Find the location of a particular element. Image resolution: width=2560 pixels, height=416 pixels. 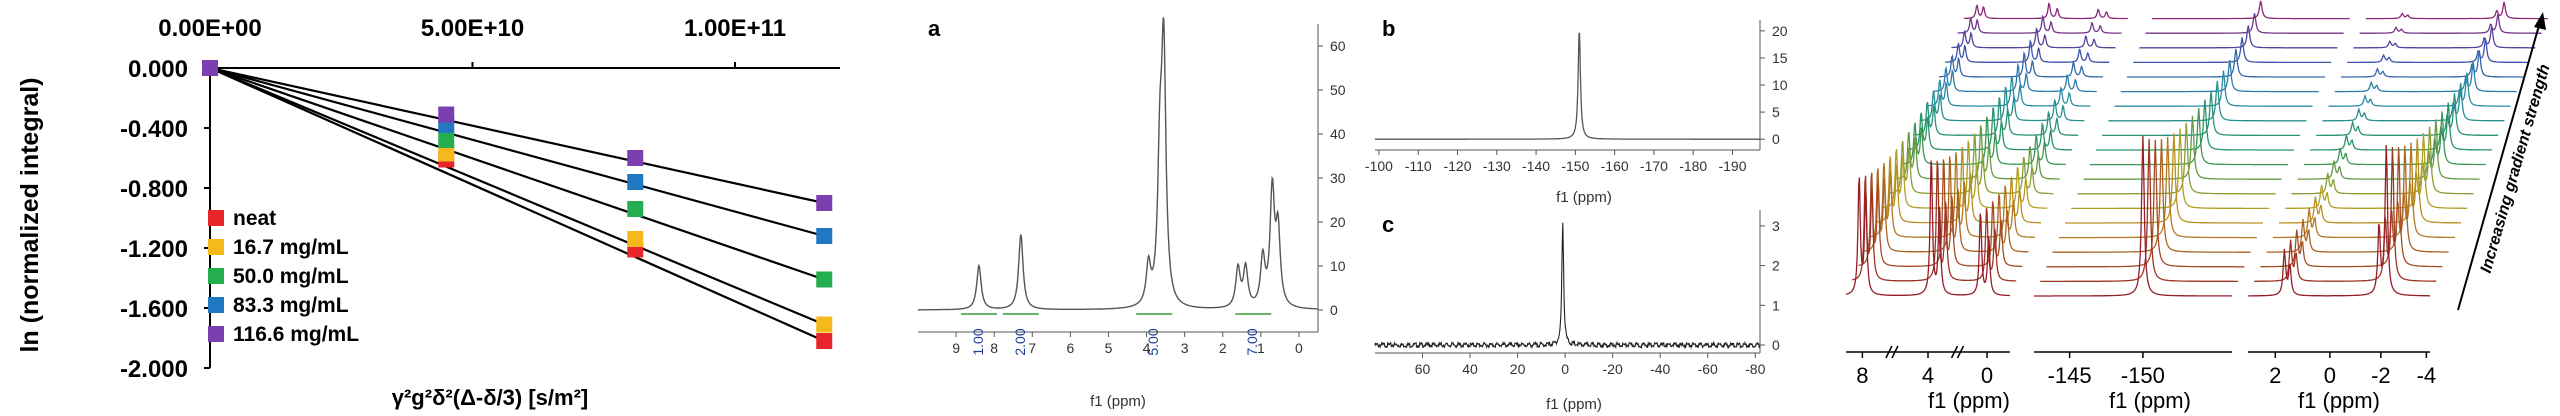

panel-b-x-axis-label: f1 (ppm) is located at coordinates (1584, 197).